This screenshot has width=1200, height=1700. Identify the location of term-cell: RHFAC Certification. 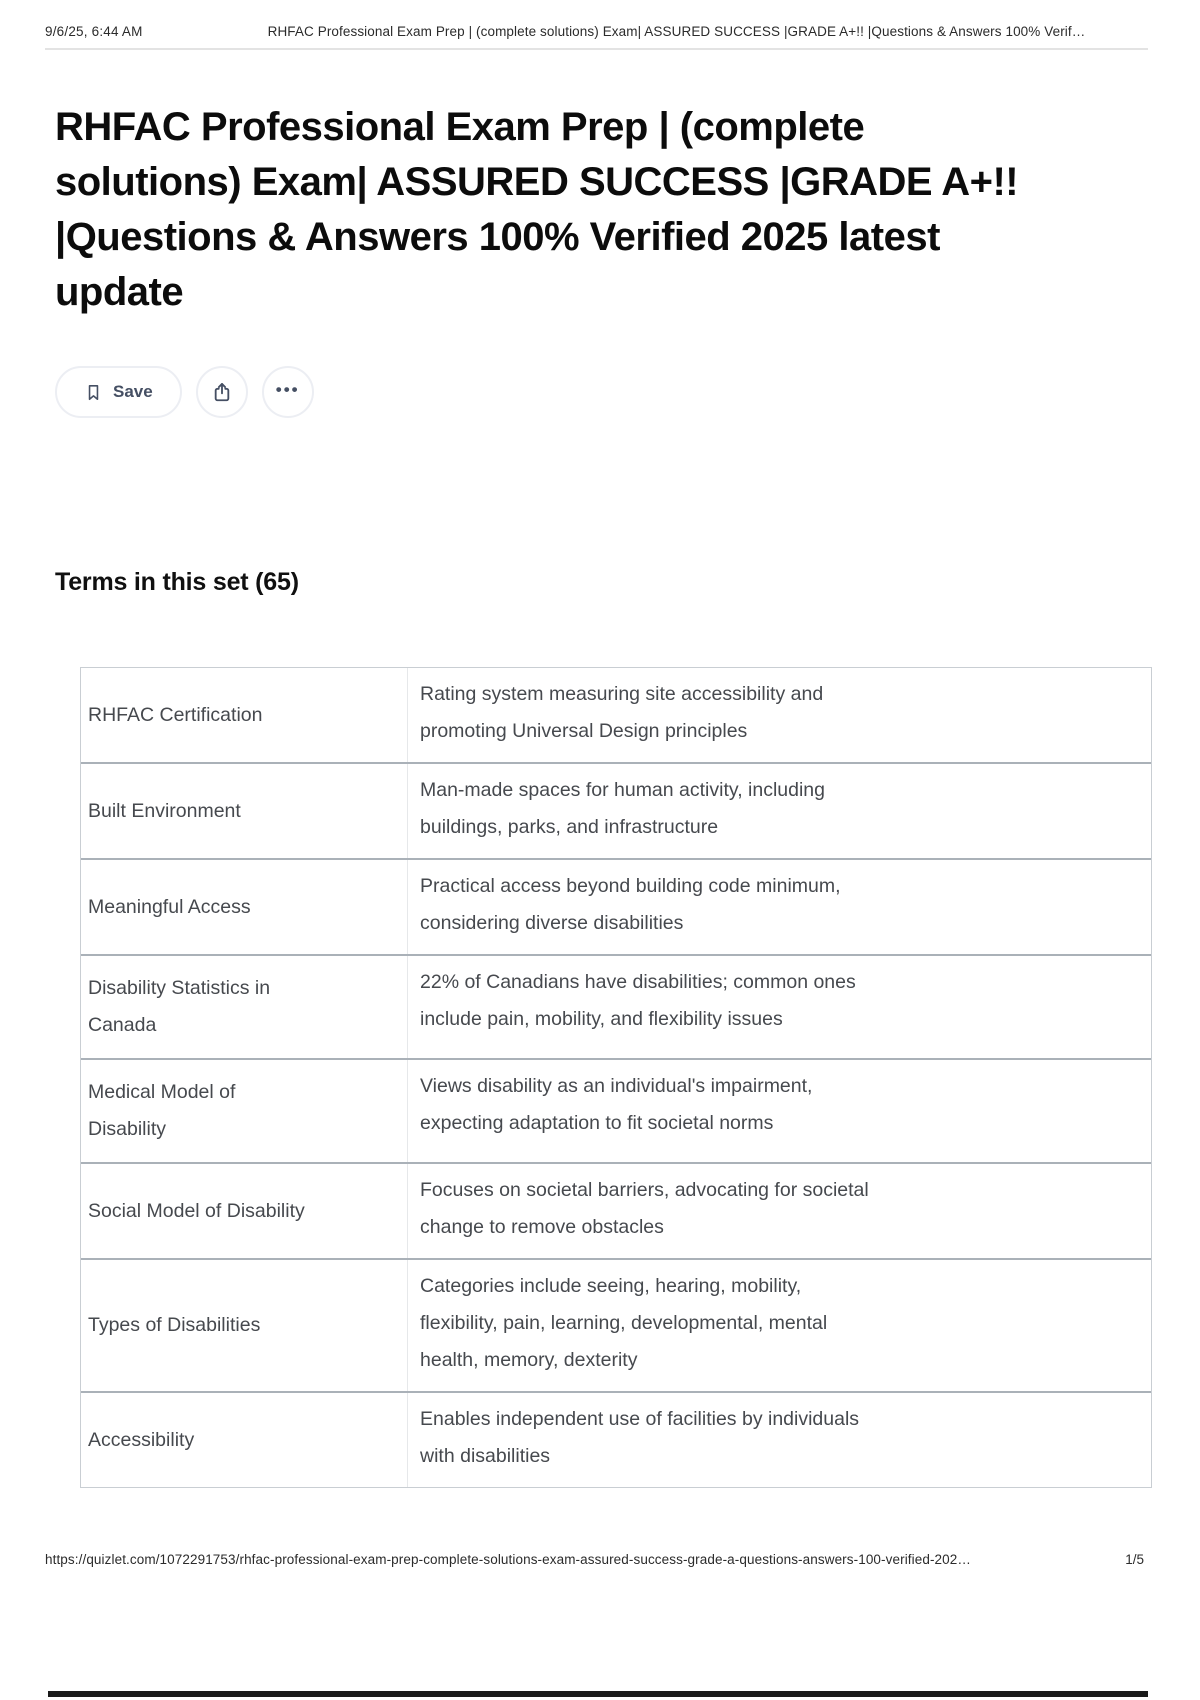
(244, 715).